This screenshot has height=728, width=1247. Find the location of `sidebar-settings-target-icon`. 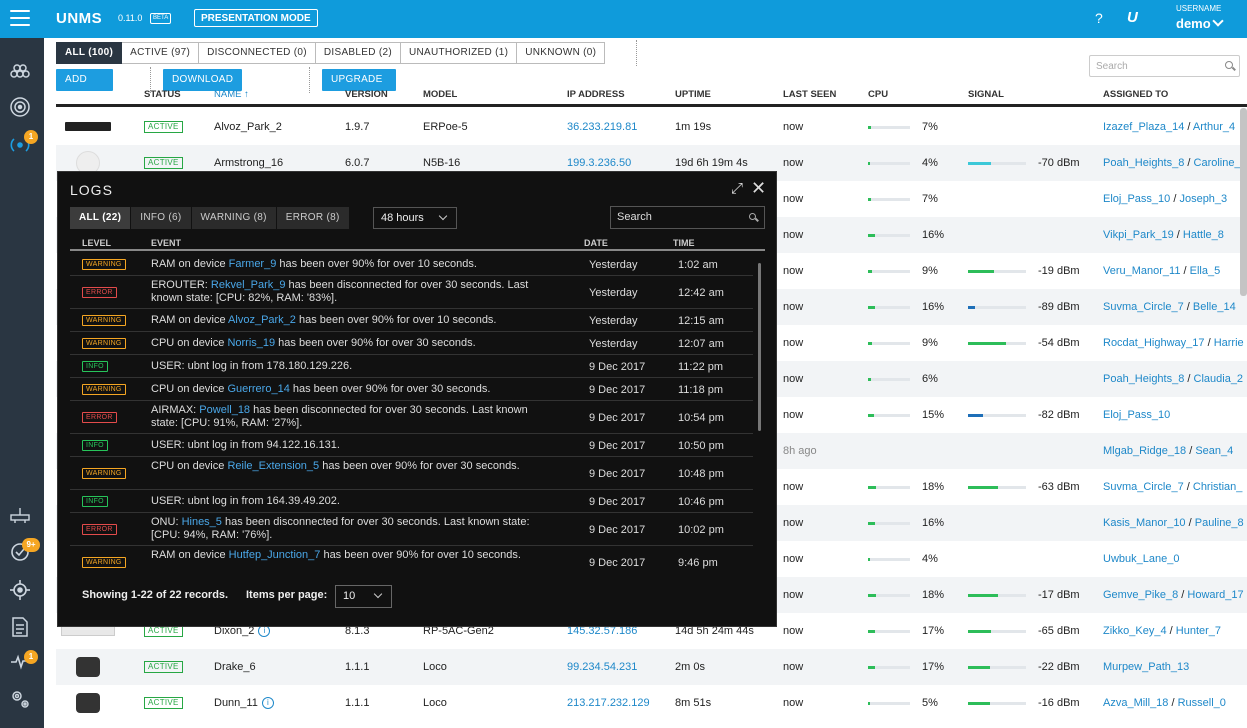

sidebar-settings-target-icon is located at coordinates (20, 590).